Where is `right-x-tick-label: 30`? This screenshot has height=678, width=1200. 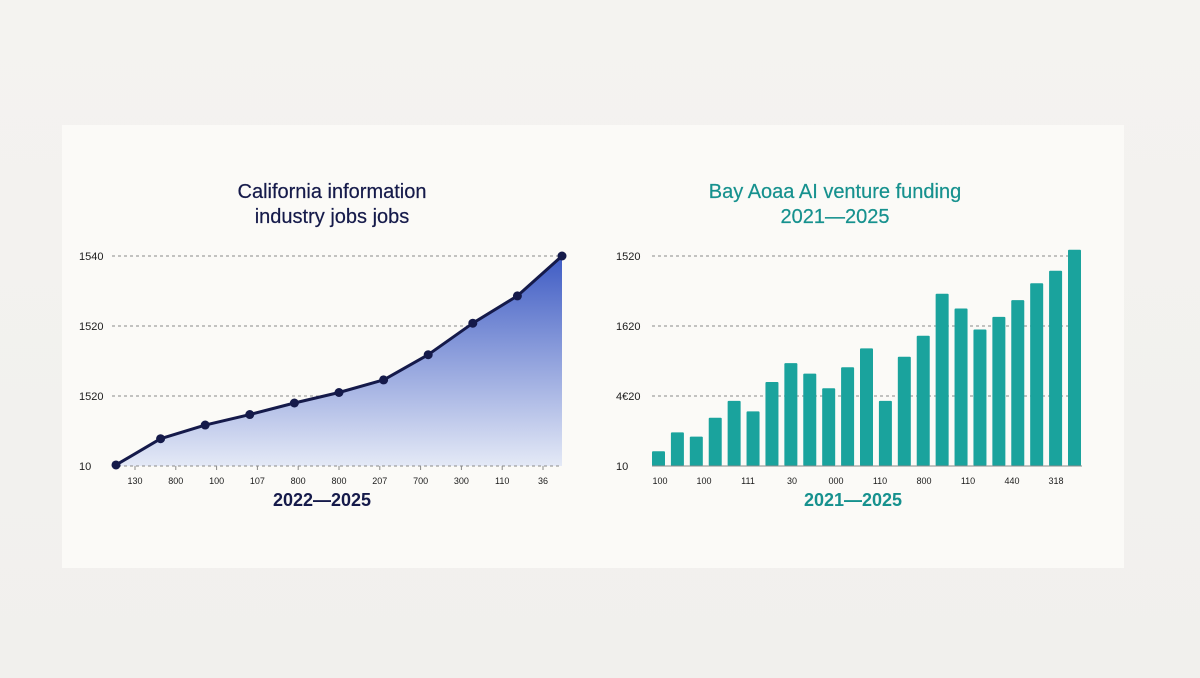
right-x-tick-label: 30 is located at coordinates (792, 481).